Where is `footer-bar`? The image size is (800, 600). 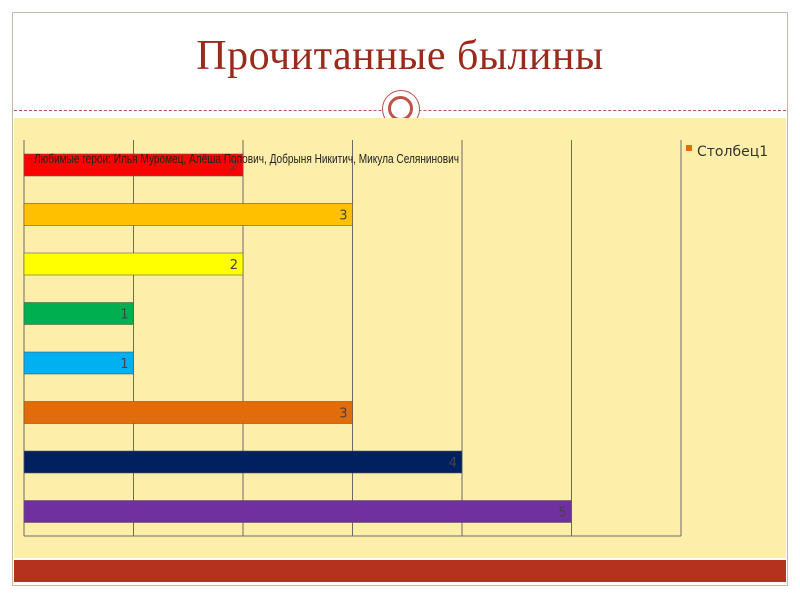
footer-bar is located at coordinates (400, 571).